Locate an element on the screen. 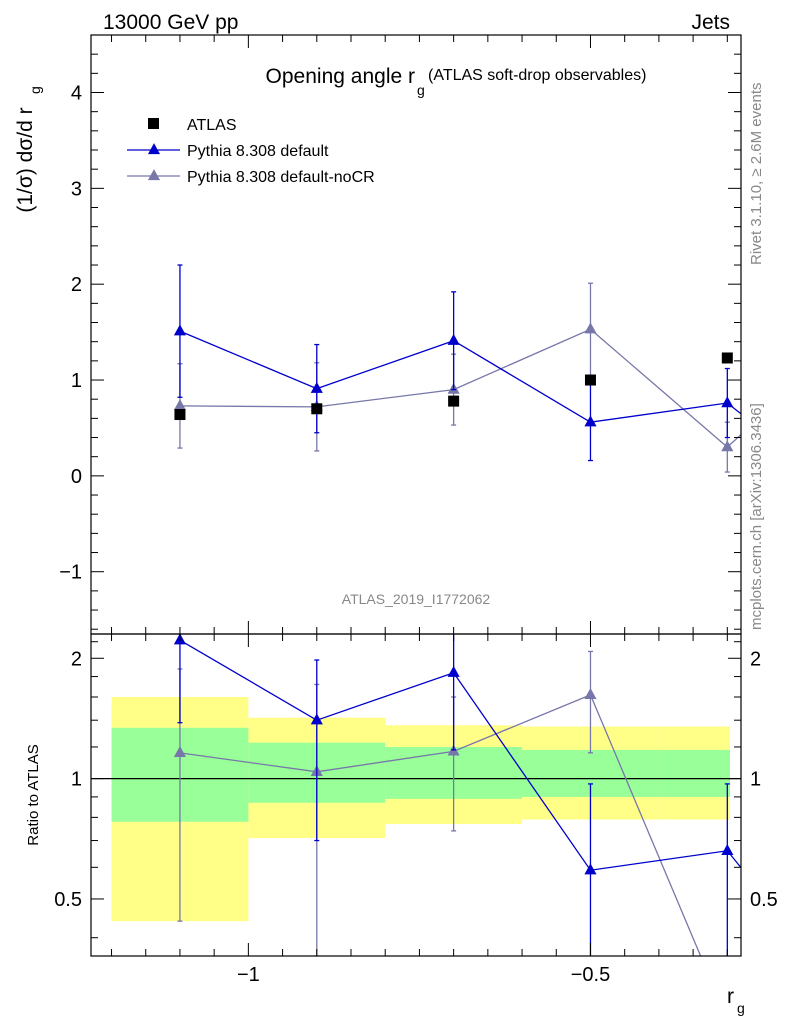  ratio-ytick-label-right-0: 0.5 is located at coordinates (764, 900).